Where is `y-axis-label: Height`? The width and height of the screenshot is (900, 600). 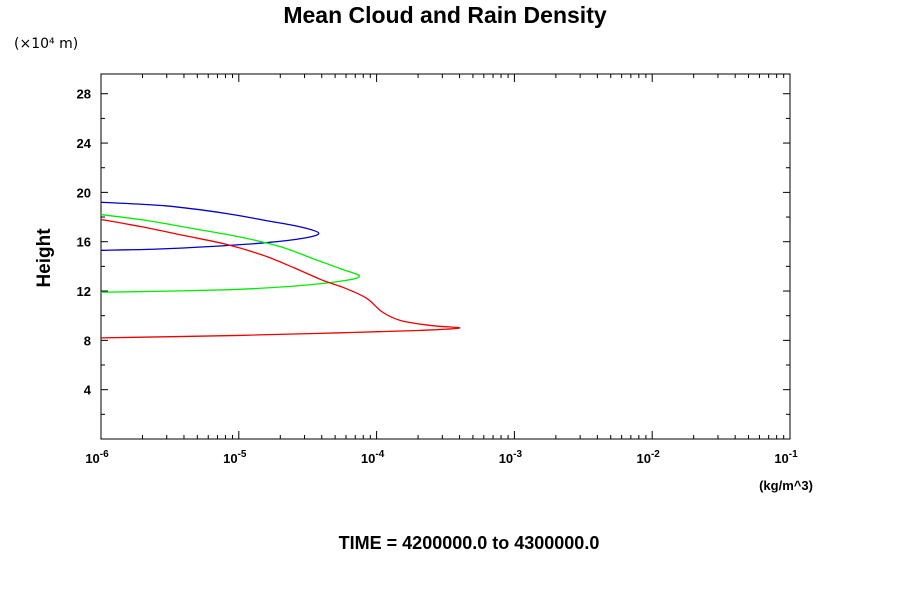
y-axis-label: Height is located at coordinates (44, 258).